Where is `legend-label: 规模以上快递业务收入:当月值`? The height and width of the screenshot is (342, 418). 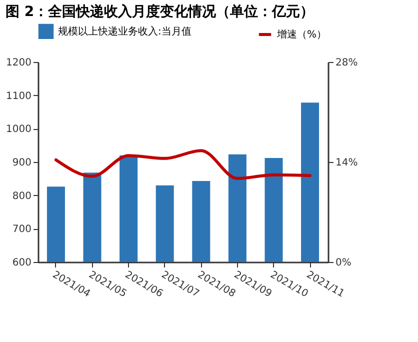
legend-label: 规模以上快递业务收入:当月值 is located at coordinates (125, 31).